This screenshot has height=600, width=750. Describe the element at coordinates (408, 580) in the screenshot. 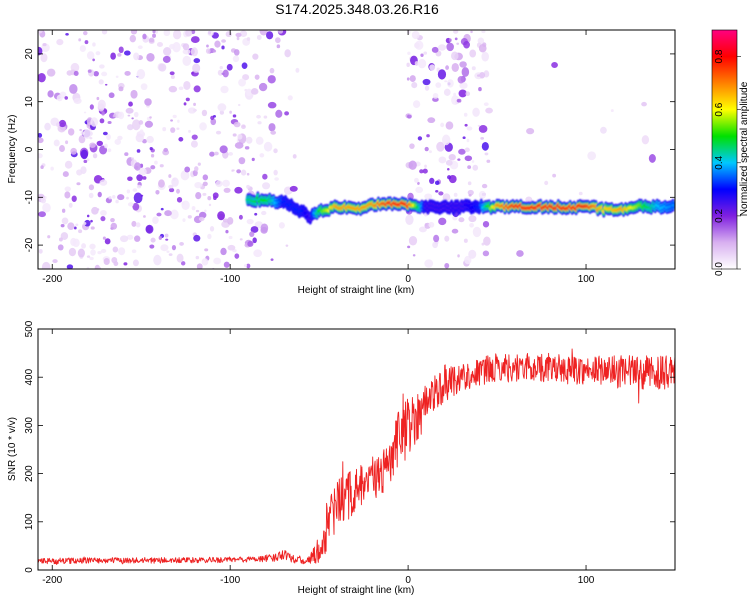

I see `snr-x-tick-label: 0` at that location.